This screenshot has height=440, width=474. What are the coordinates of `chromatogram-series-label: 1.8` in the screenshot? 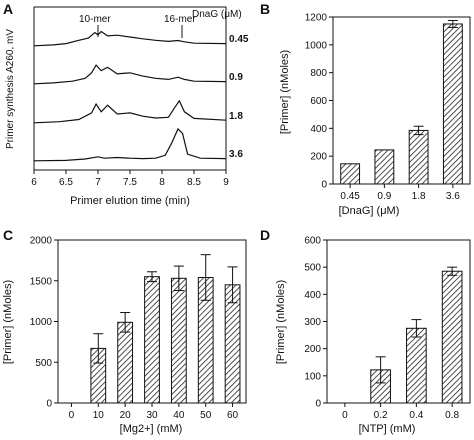 It's located at (236, 116).